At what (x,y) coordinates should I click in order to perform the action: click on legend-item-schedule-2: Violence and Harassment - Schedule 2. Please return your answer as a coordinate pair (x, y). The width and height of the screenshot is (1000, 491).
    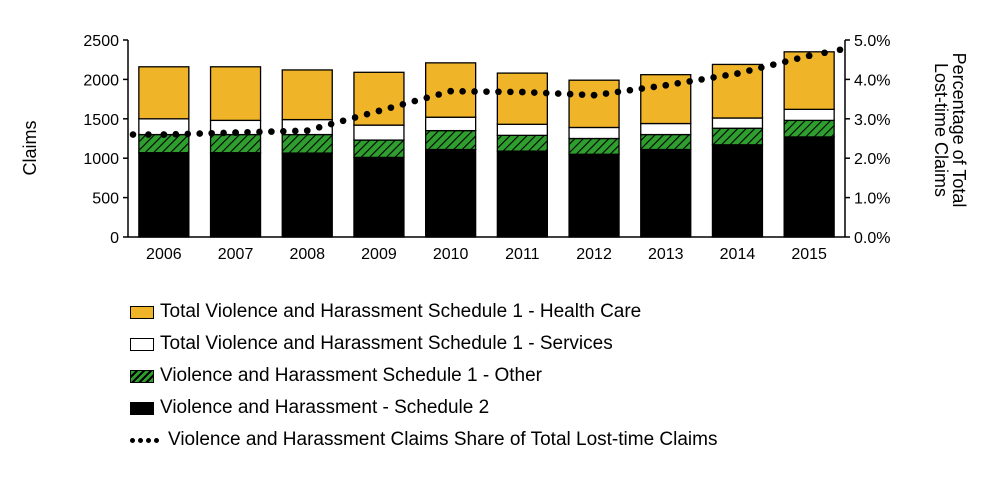
    Looking at the image, I should click on (423, 408).